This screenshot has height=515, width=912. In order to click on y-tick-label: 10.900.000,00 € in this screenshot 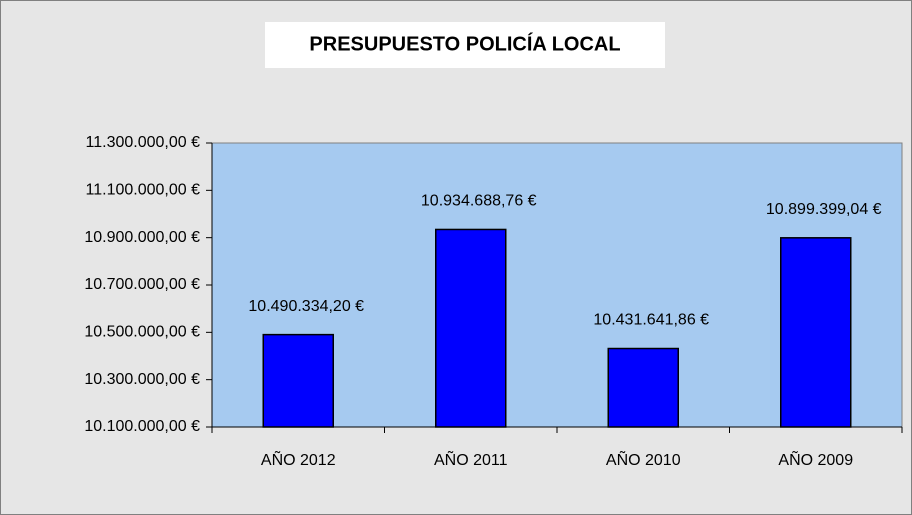, I will do `click(142, 237)`.